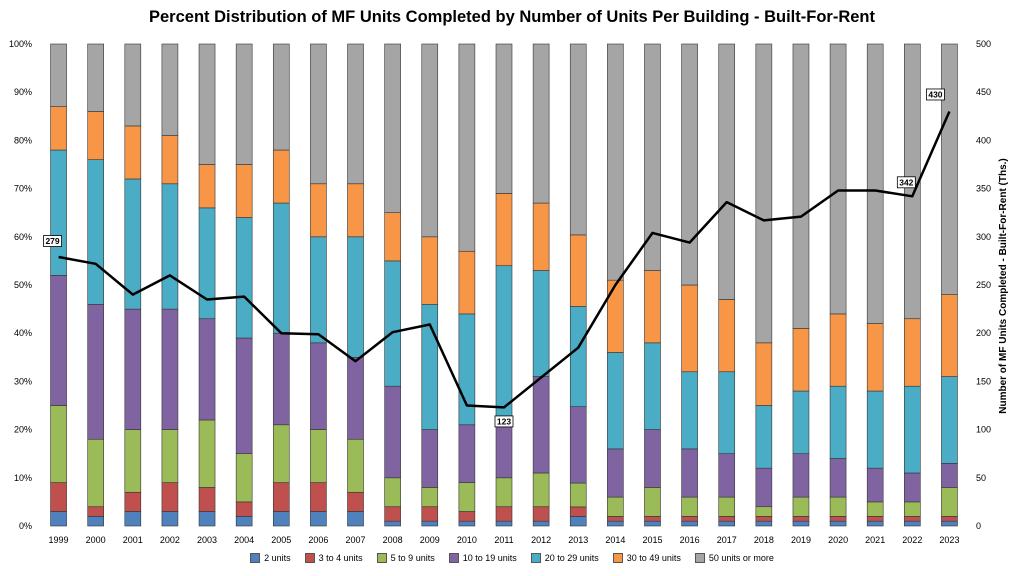 This screenshot has height=576, width=1024. What do you see at coordinates (281, 540) in the screenshot?
I see `x-tick-label: 2005` at bounding box center [281, 540].